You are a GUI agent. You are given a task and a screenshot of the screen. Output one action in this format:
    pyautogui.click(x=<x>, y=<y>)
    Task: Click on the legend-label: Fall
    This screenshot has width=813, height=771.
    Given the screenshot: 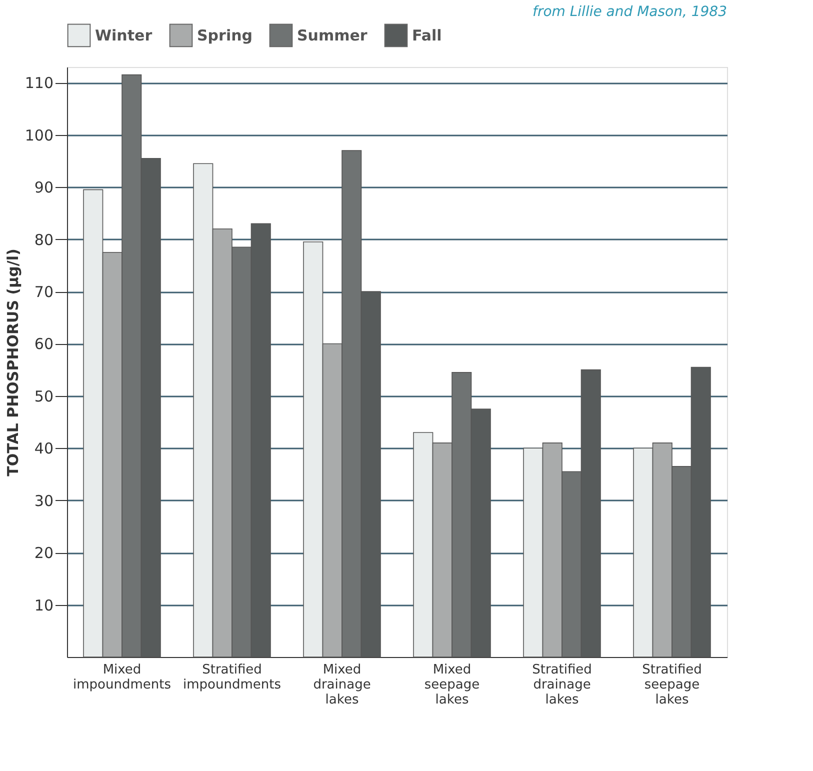 What is the action you would take?
    pyautogui.click(x=427, y=35)
    